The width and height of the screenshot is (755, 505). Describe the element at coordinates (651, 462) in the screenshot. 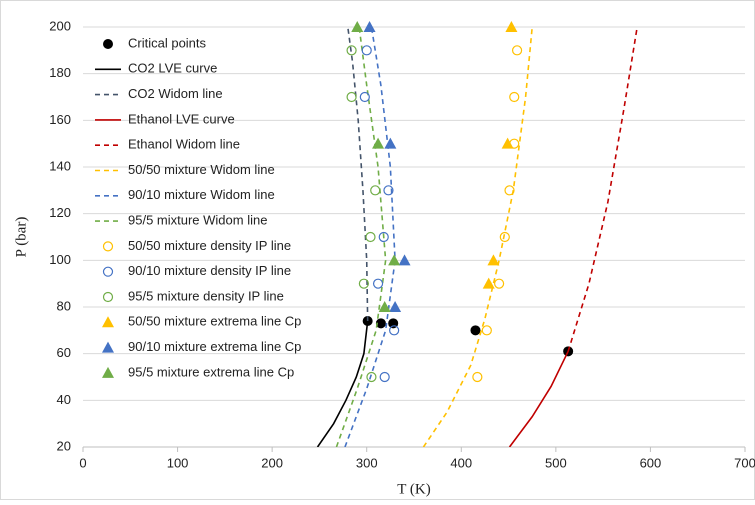

I see `x-tick-label: 600` at that location.